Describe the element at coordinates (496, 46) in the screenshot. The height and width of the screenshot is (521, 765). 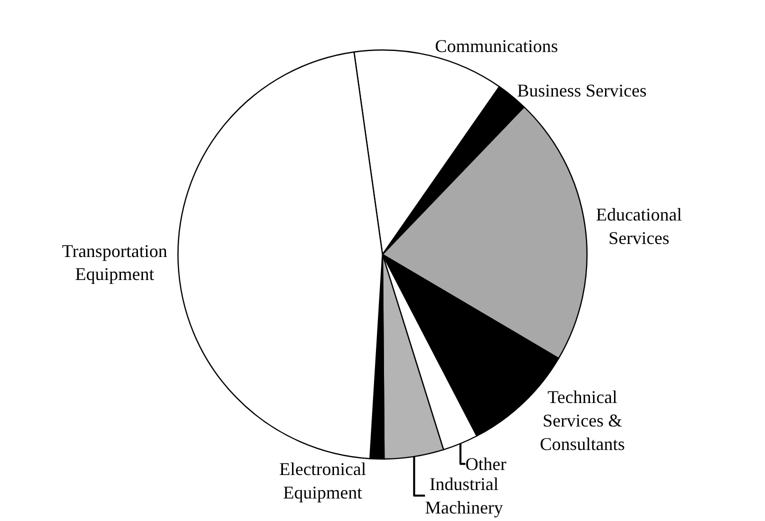
I see `slice-label: Communications` at that location.